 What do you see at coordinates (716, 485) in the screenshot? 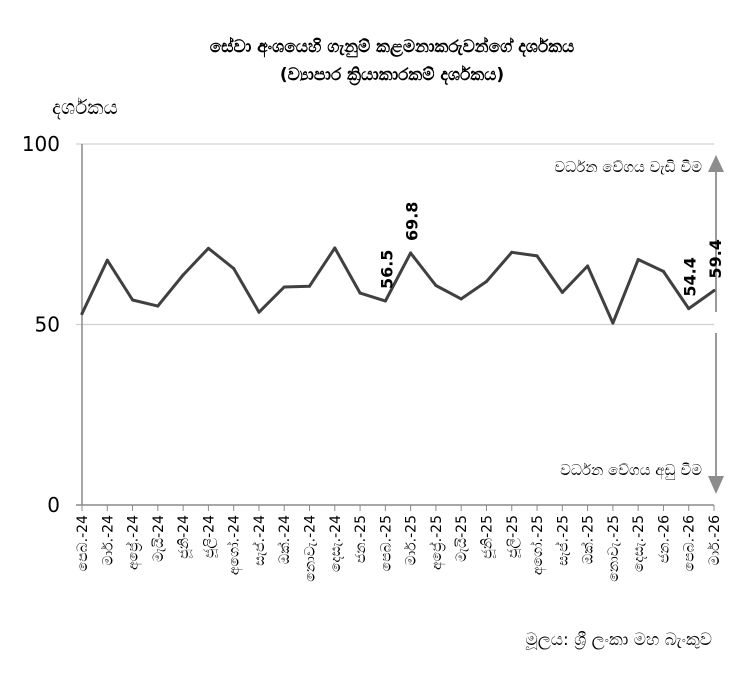
I see `down-arrow-icon` at bounding box center [716, 485].